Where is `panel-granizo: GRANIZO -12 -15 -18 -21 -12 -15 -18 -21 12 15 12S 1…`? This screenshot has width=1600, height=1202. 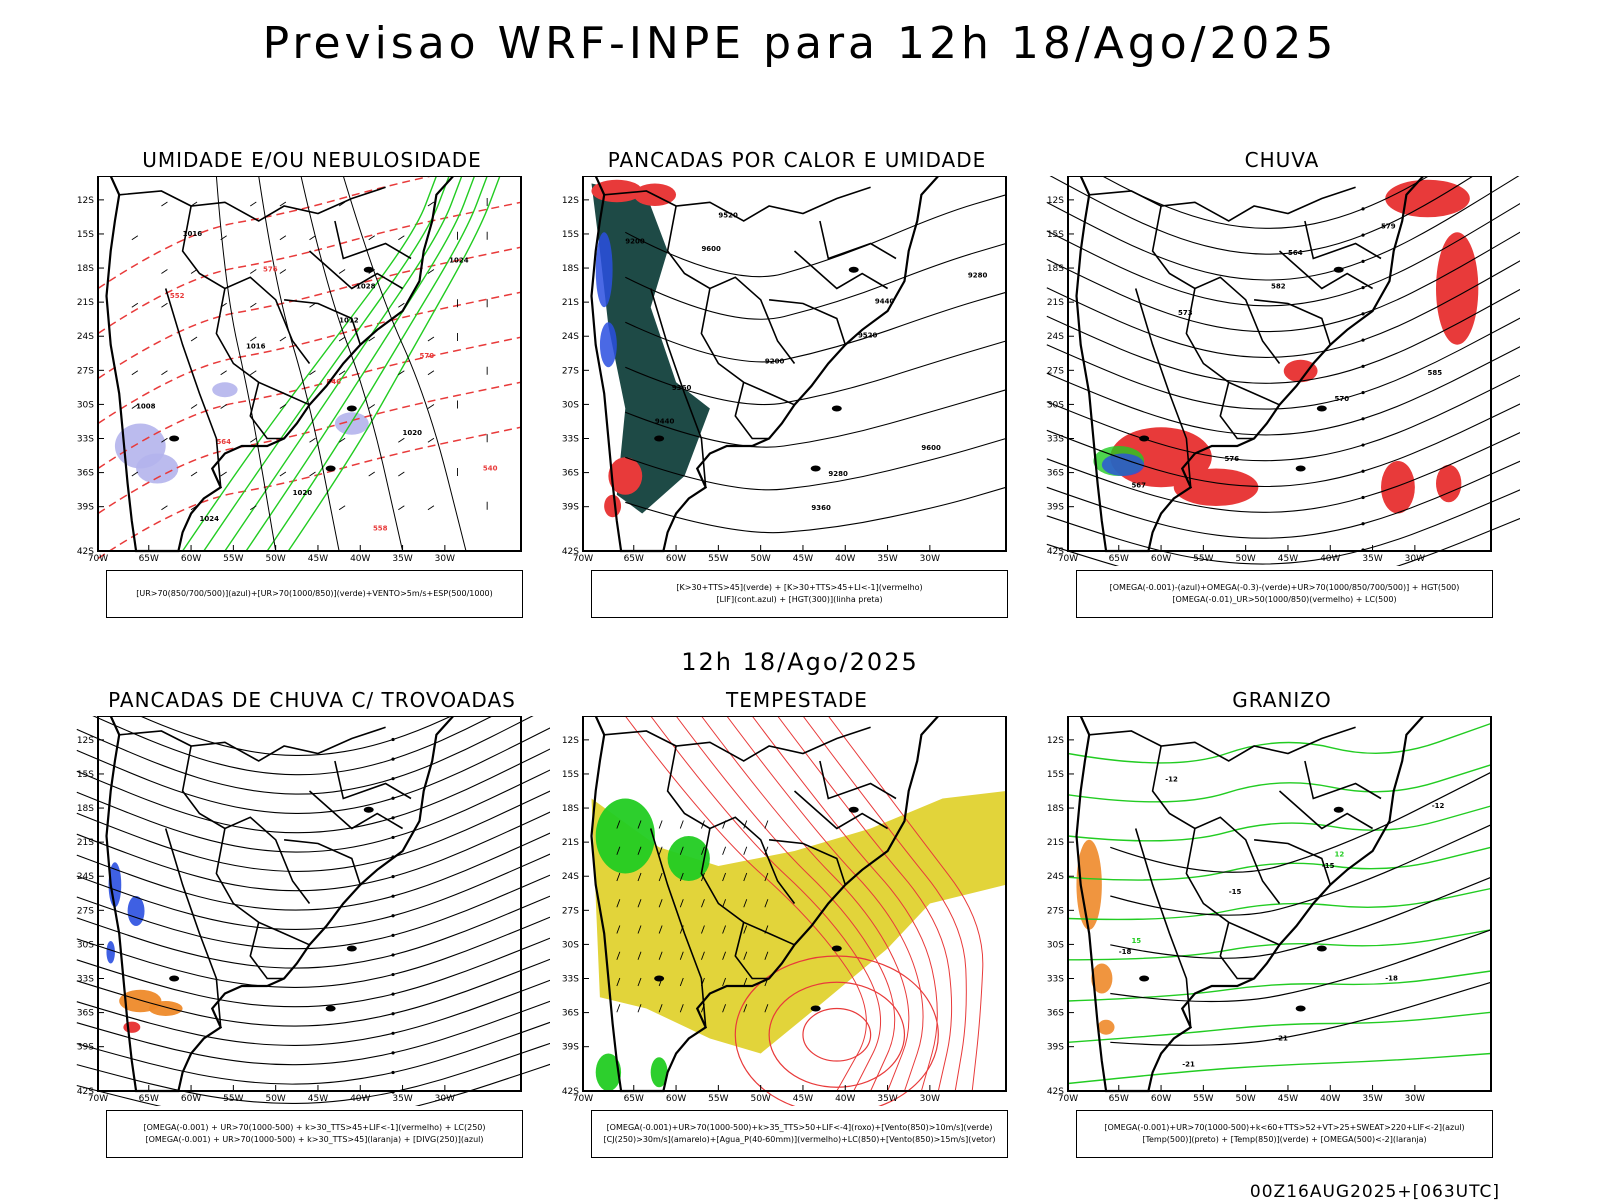
panel-granizo: GRANIZO -12 -15 -18 -21 -12 -15 -18 -21 12 15 12S 1… is located at coordinates (1280, 928).